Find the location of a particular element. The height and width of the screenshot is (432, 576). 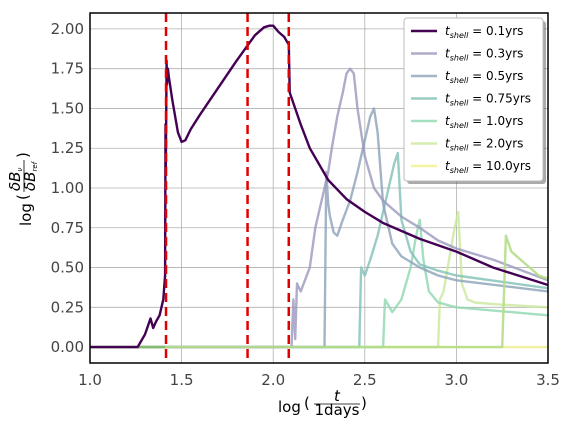

x-axis-label-main: log is located at coordinates (289, 407).